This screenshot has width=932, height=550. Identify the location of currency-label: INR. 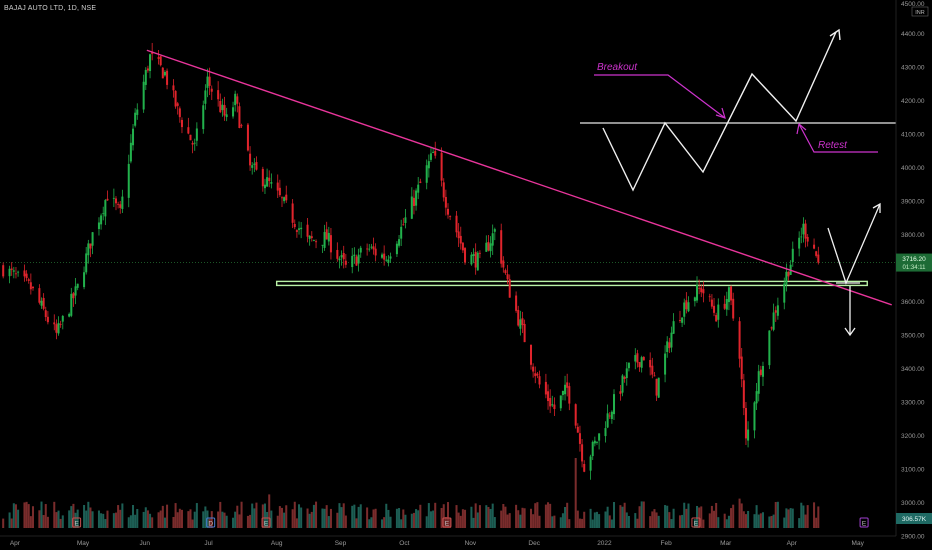
(920, 13).